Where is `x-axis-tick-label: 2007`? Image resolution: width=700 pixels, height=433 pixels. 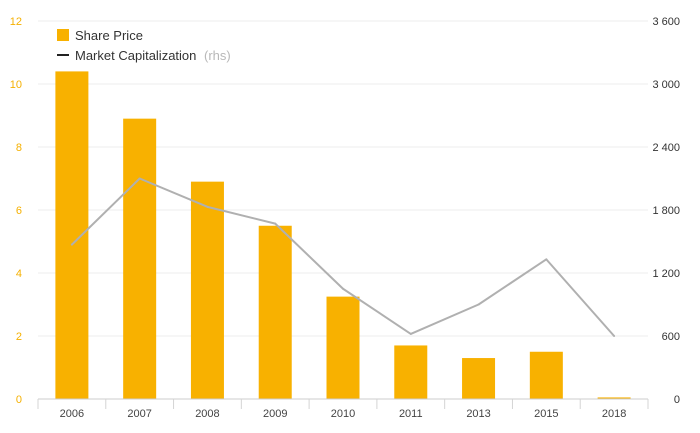
x-axis-tick-label: 2007 is located at coordinates (139, 414).